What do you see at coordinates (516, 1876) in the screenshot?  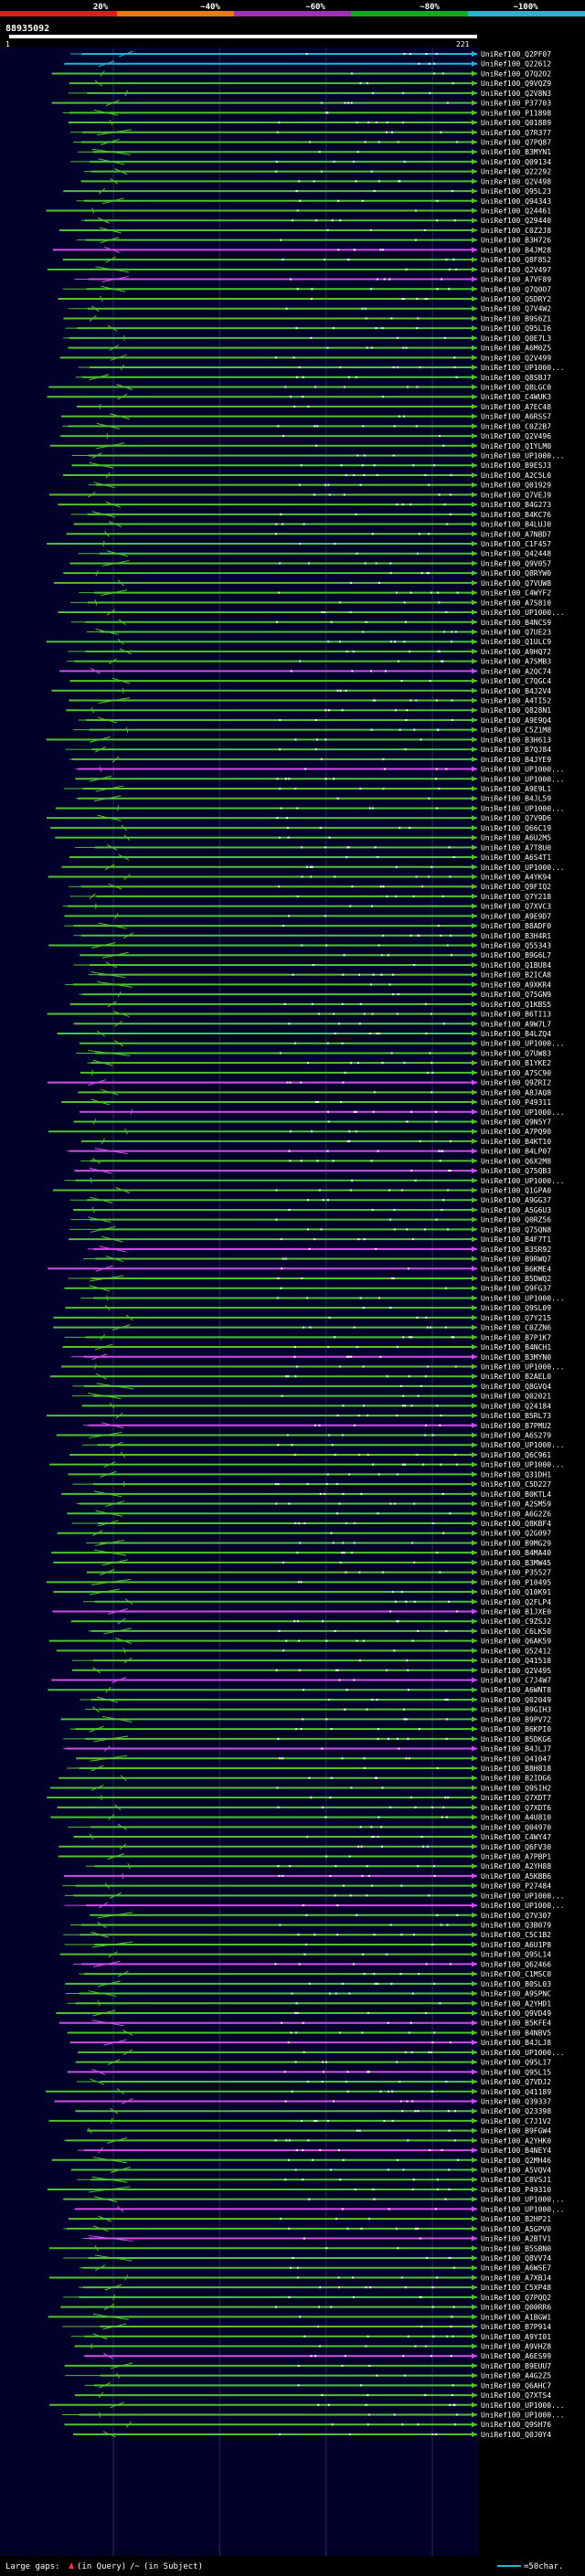 I see `hit-label: UniRef100_A5KBB6` at bounding box center [516, 1876].